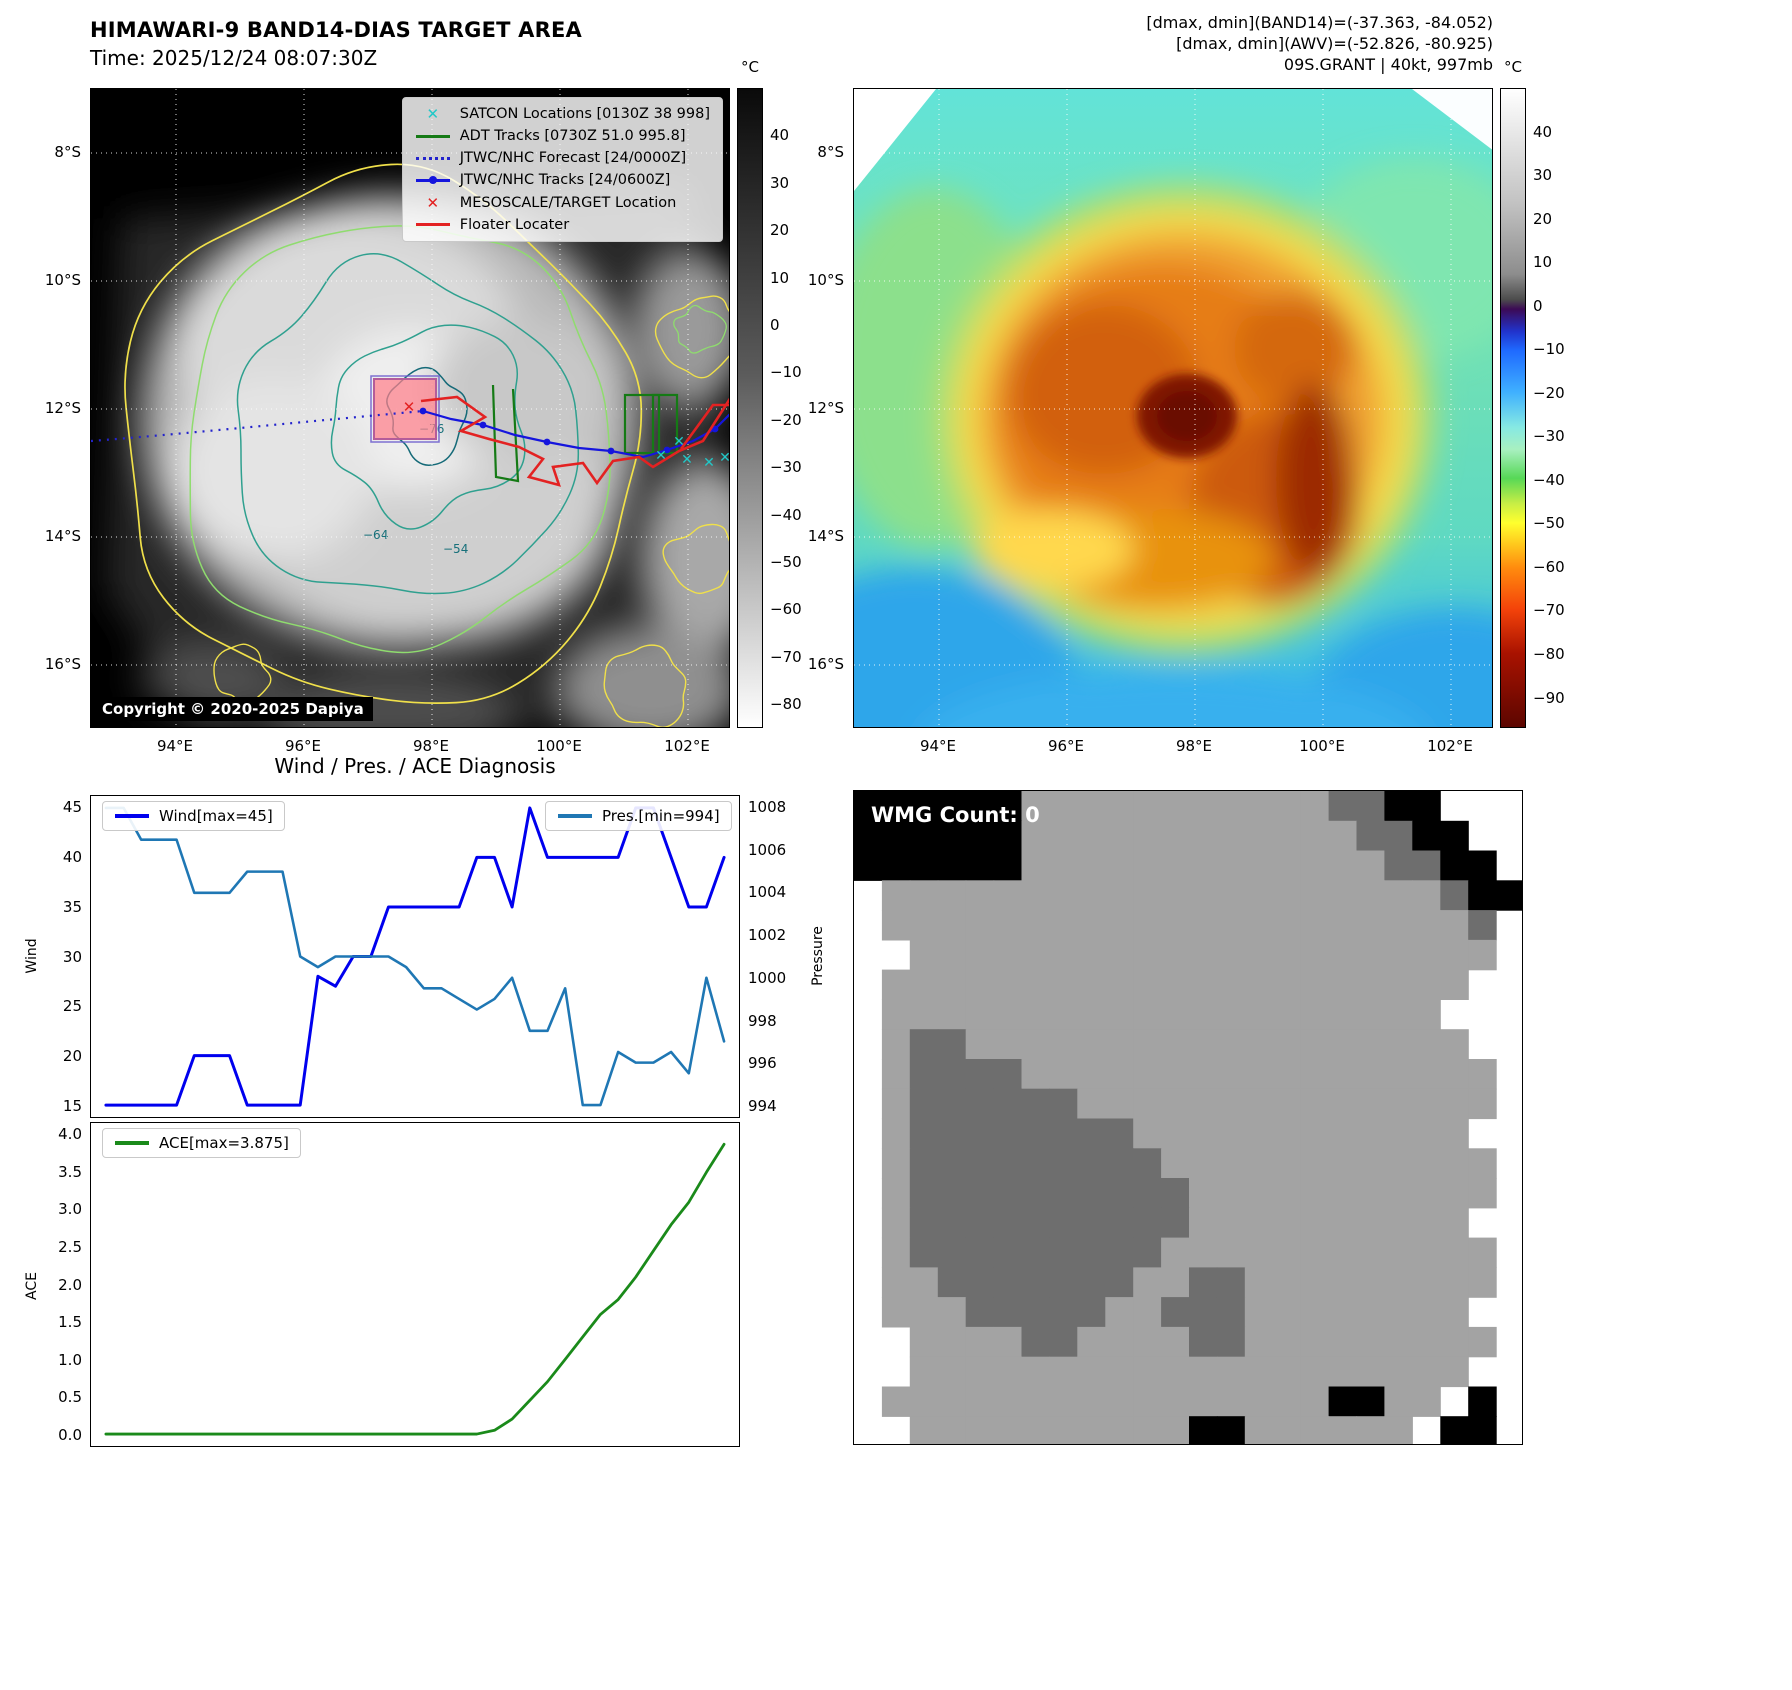 The width and height of the screenshot is (1792, 1690). I want to click on pres-line-sample, so click(575, 816).